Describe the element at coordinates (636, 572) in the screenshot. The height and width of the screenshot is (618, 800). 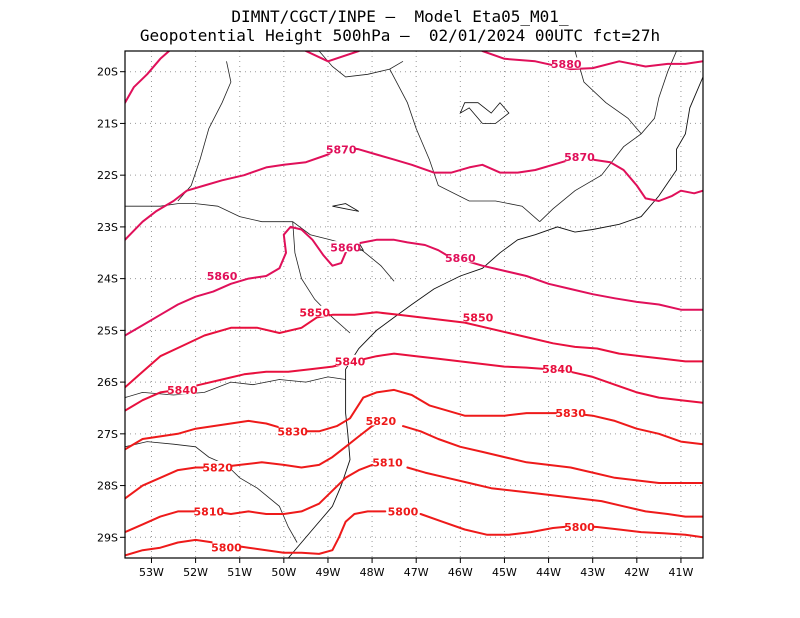
I see `x-tick-label: 42W` at that location.